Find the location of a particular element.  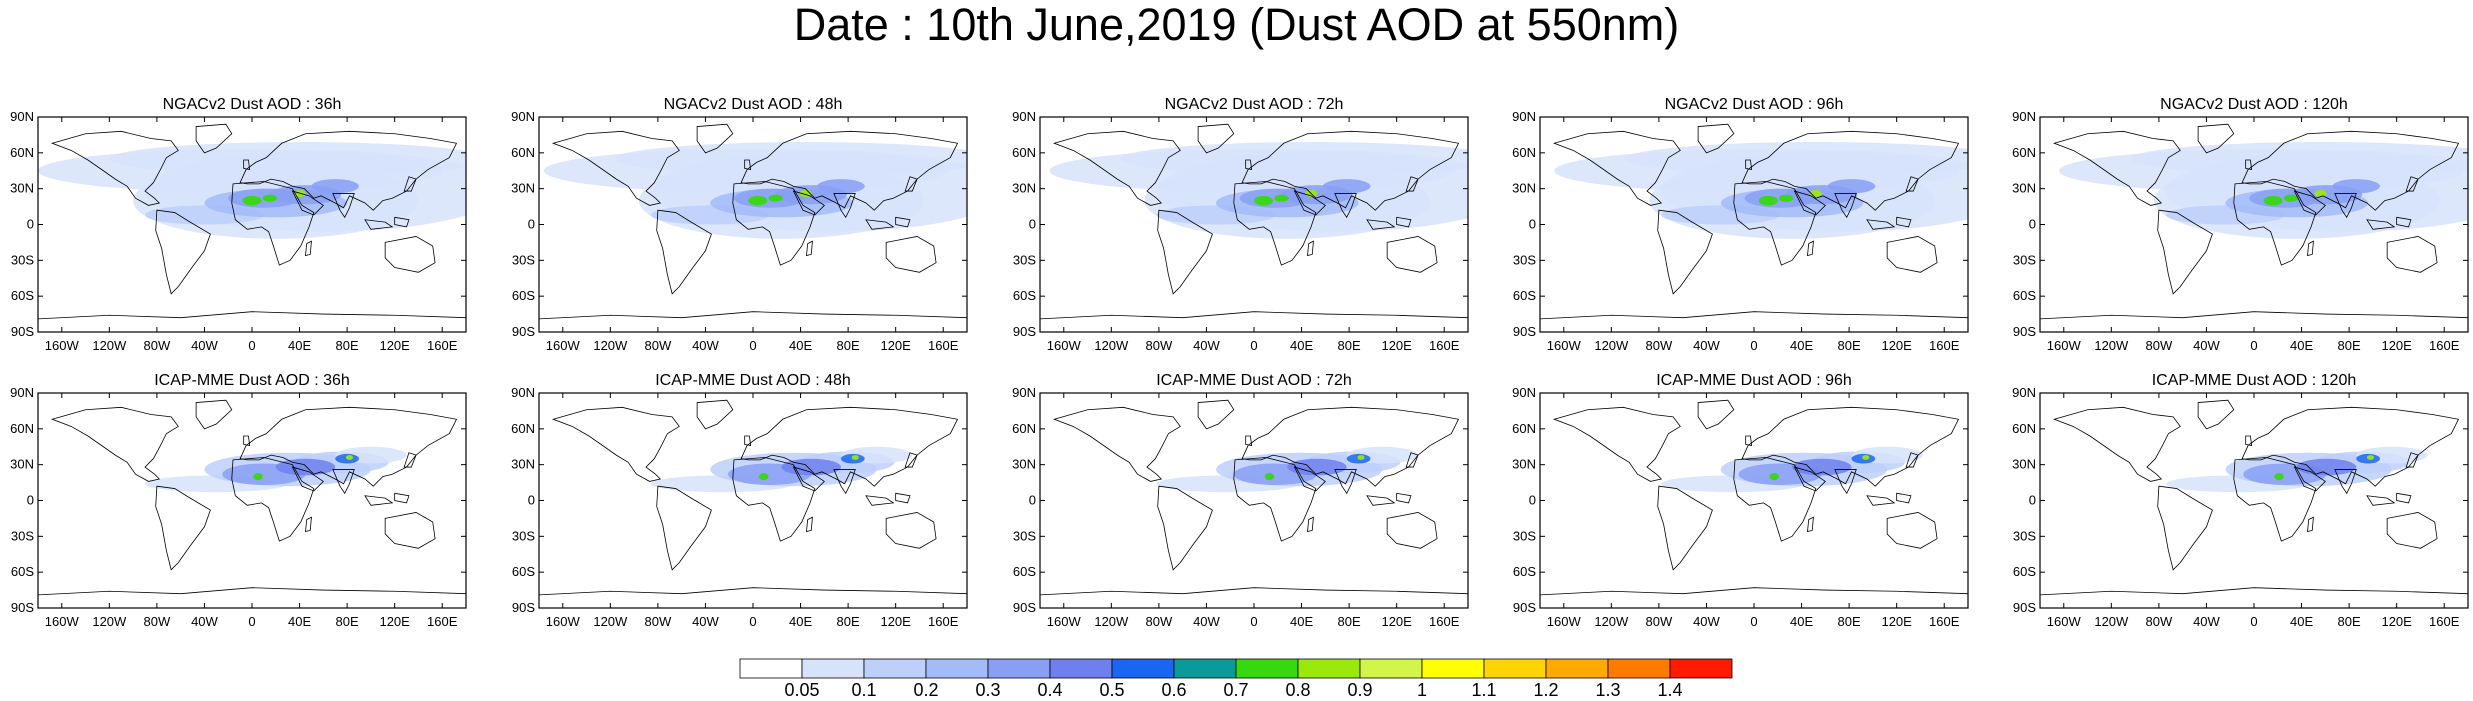

lon-tick-label: 120E is located at coordinates (895, 345).